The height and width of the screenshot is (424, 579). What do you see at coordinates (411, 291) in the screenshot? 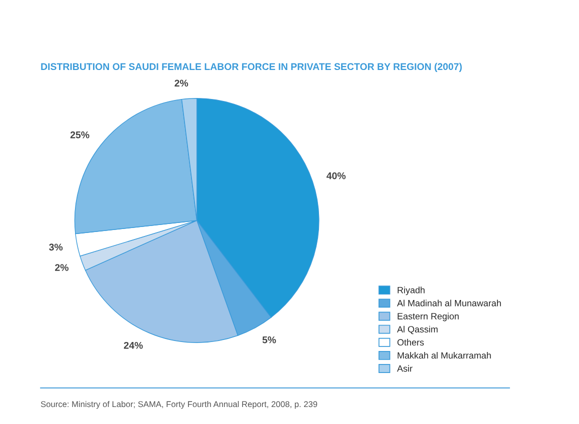
I see `legend-label: Riyadh` at bounding box center [411, 291].